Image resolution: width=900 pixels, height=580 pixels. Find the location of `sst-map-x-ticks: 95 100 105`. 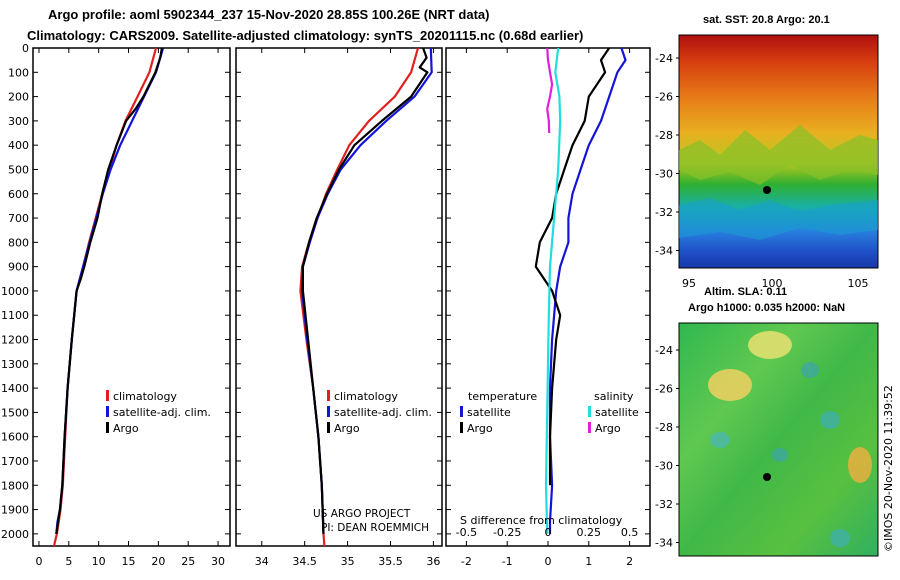

sst-map-x-ticks: 95 100 105 is located at coordinates (775, 283).